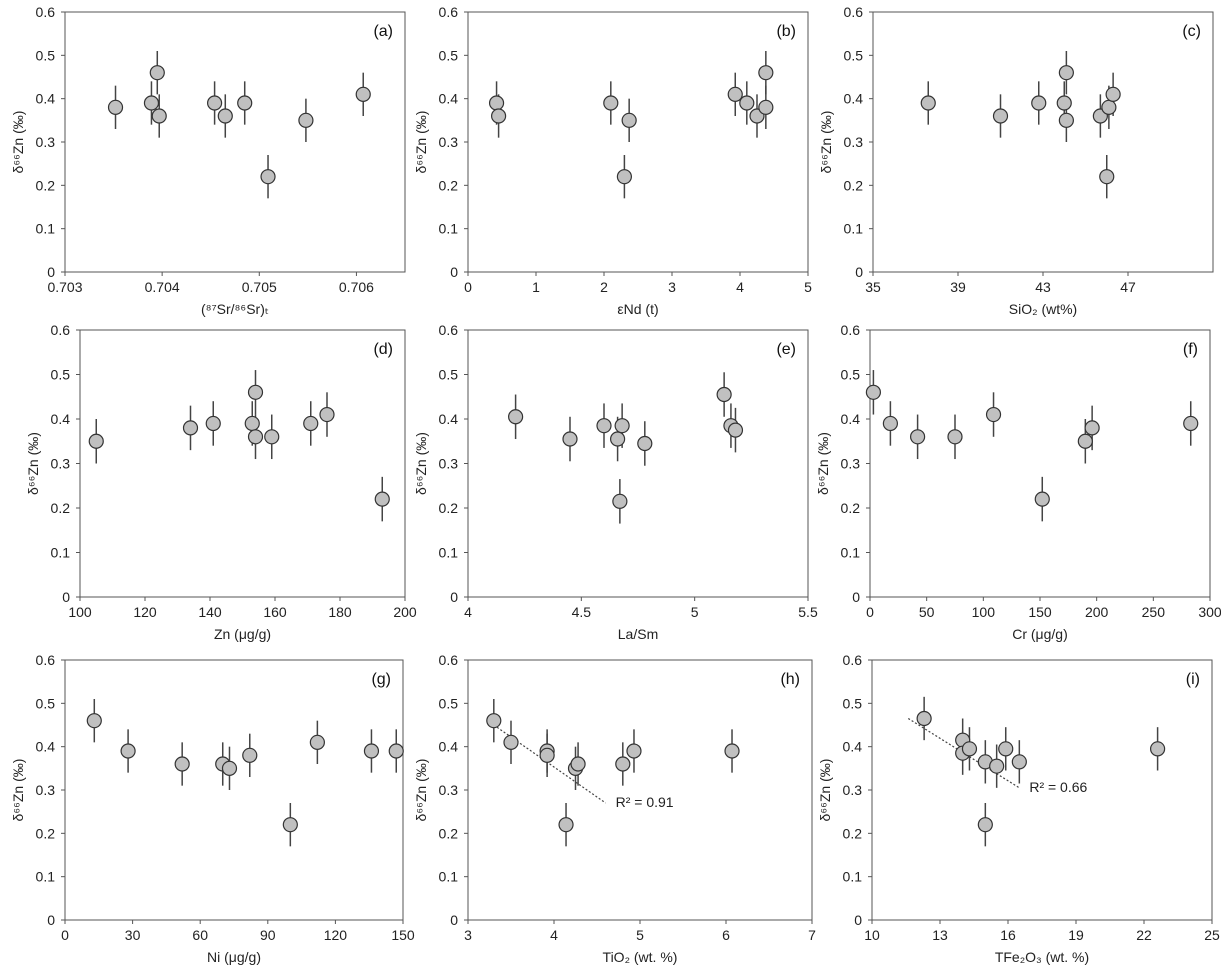 The width and height of the screenshot is (1221, 967). What do you see at coordinates (275, 612) in the screenshot?
I see `x-tick-label: 160` at bounding box center [275, 612].